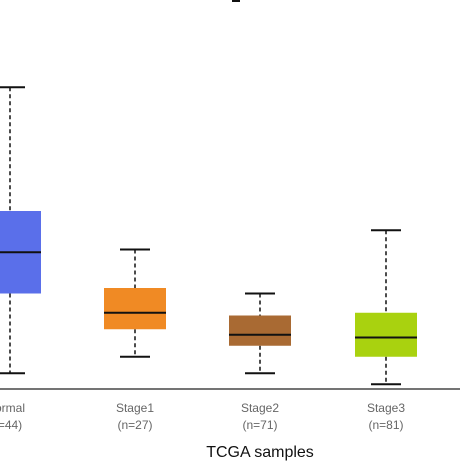 The image size is (474, 474). What do you see at coordinates (135, 408) in the screenshot?
I see `category-label: Stage1` at bounding box center [135, 408].